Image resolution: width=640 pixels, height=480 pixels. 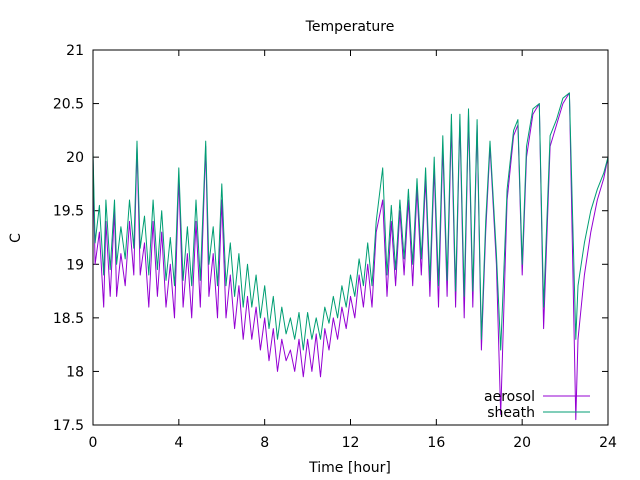 What do you see at coordinates (75, 51) in the screenshot?
I see `y-tick-label: 21` at bounding box center [75, 51].